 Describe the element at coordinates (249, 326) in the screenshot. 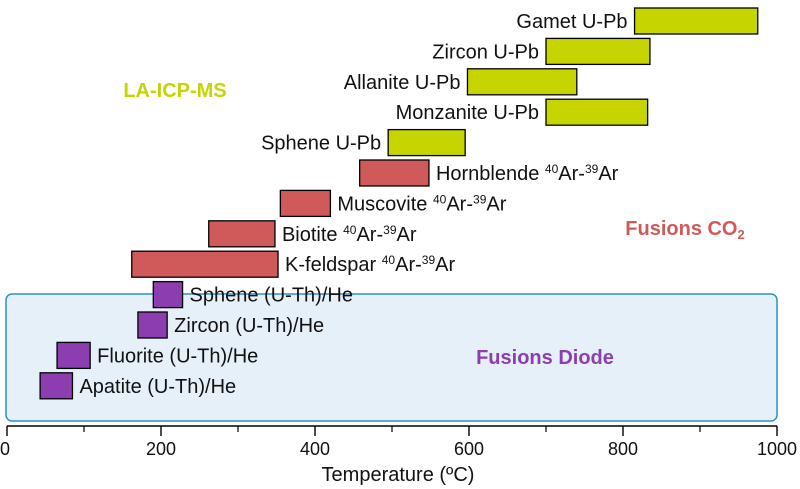

I see `range-label-zircon-u-th-he: Zircon (U-Th)/He` at that location.